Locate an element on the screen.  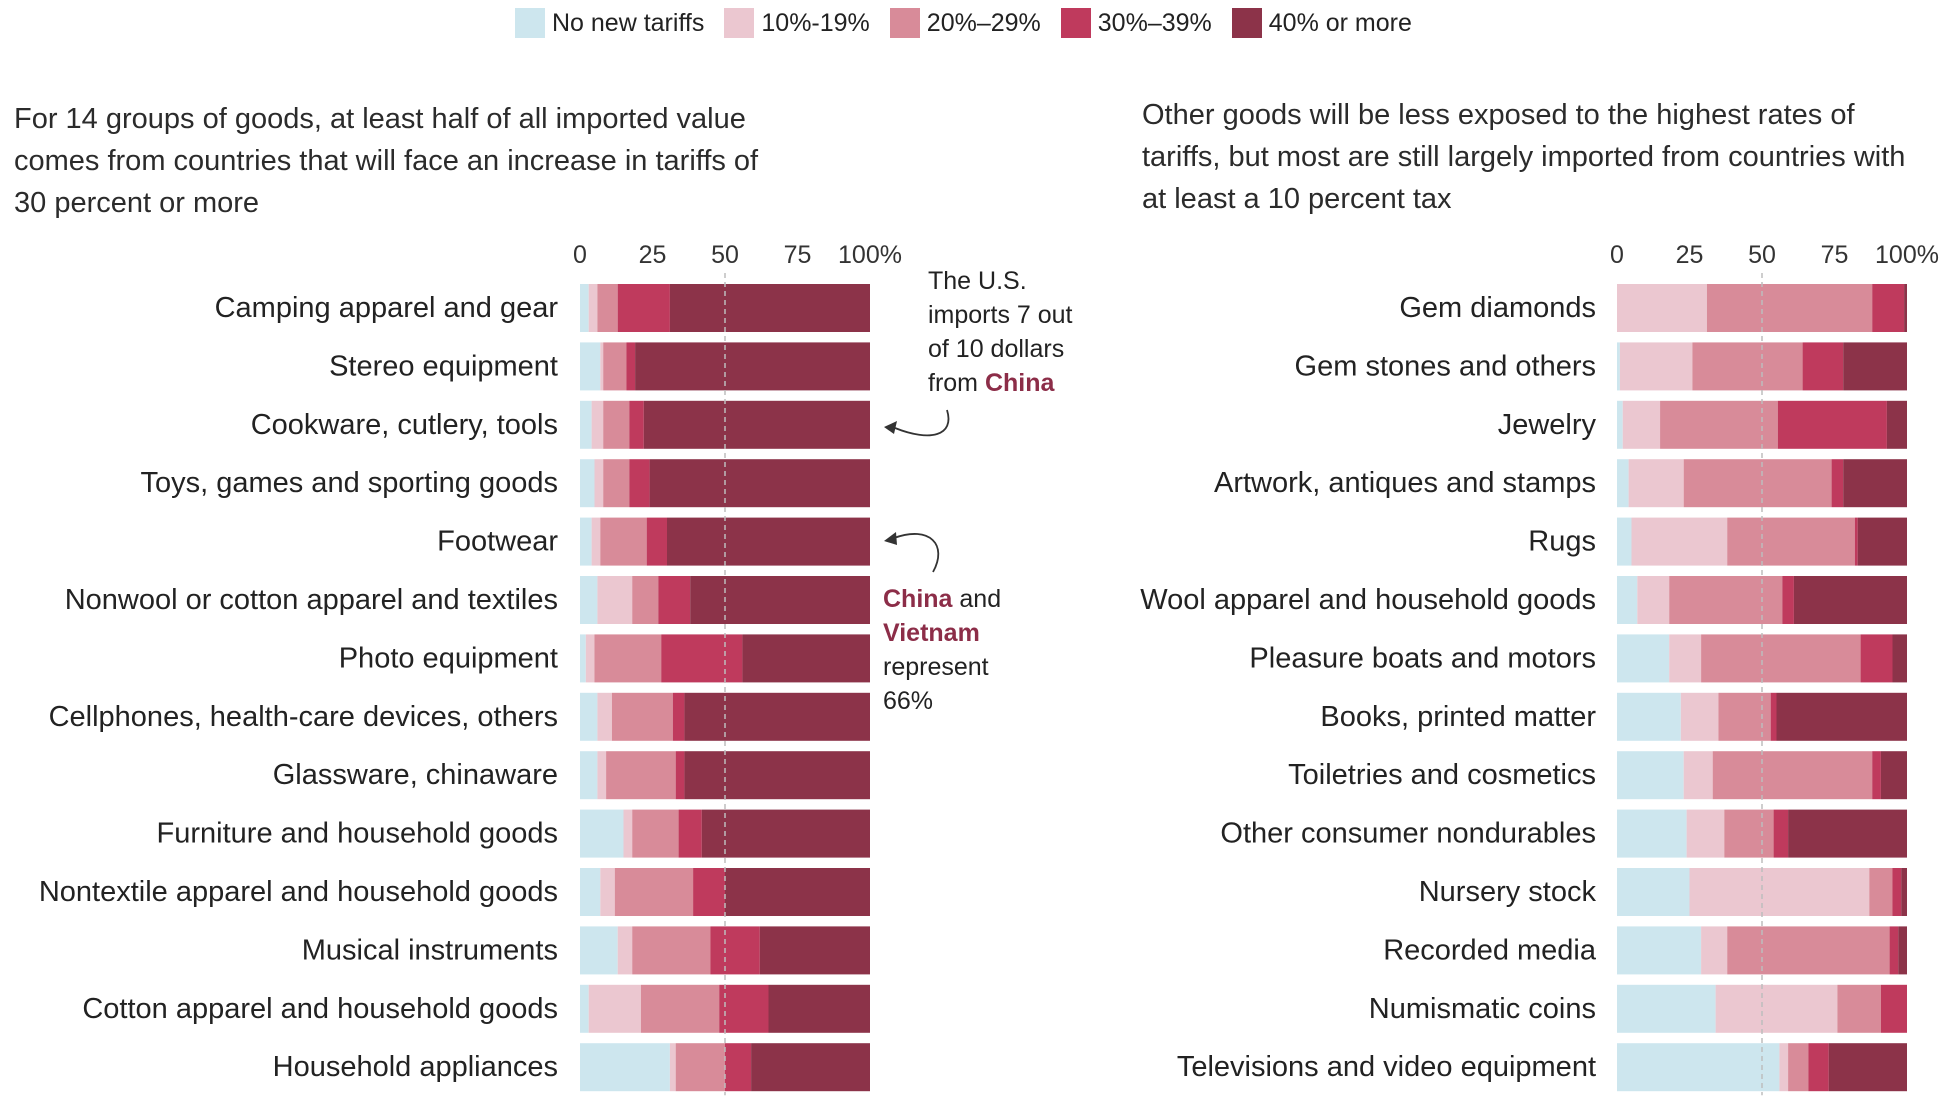
category-label: Toys, games and sporting goods is located at coordinates (349, 483).